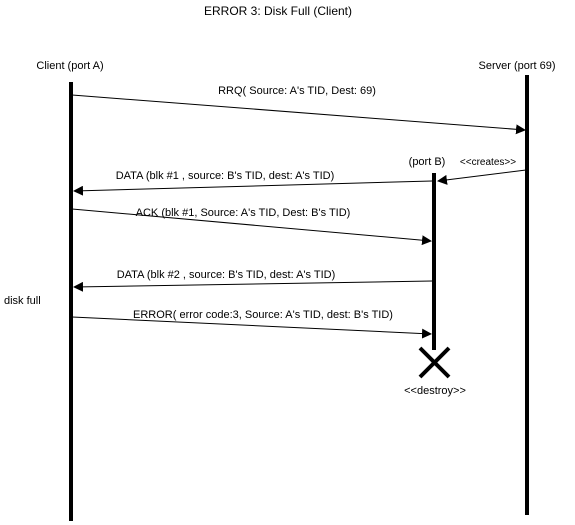  Describe the element at coordinates (516, 66) in the screenshot. I see `server-participant-label: Server (port 69)` at that location.